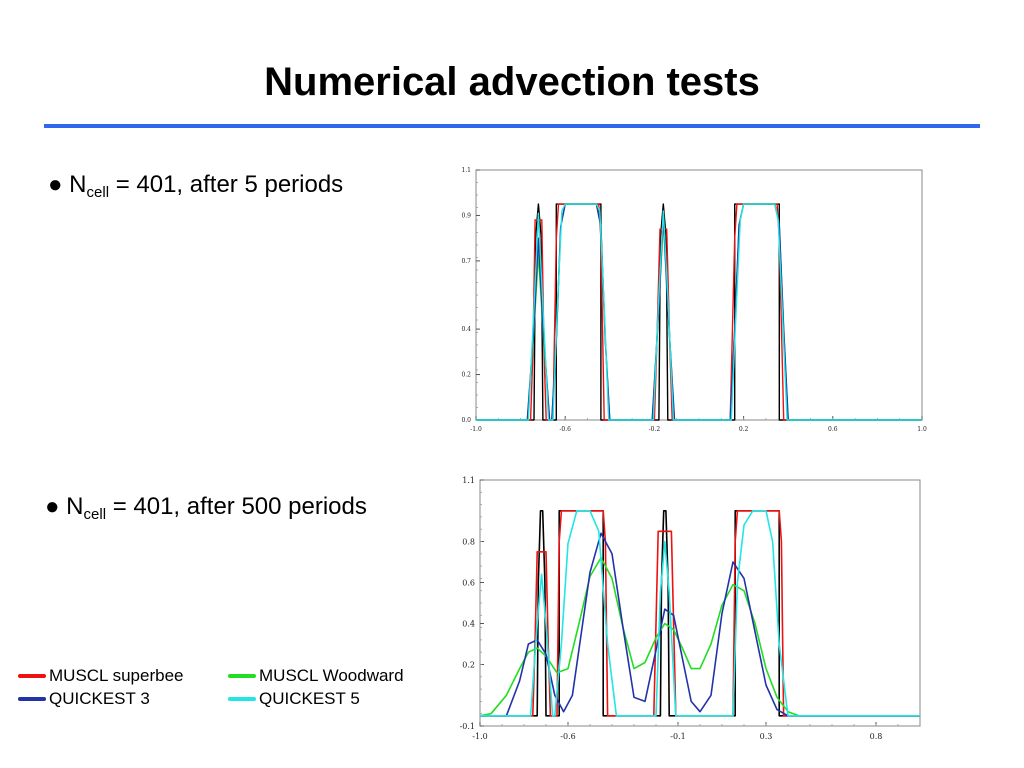 The width and height of the screenshot is (1024, 768). What do you see at coordinates (331, 675) in the screenshot?
I see `legend-label: MUSCL Woodward` at bounding box center [331, 675].